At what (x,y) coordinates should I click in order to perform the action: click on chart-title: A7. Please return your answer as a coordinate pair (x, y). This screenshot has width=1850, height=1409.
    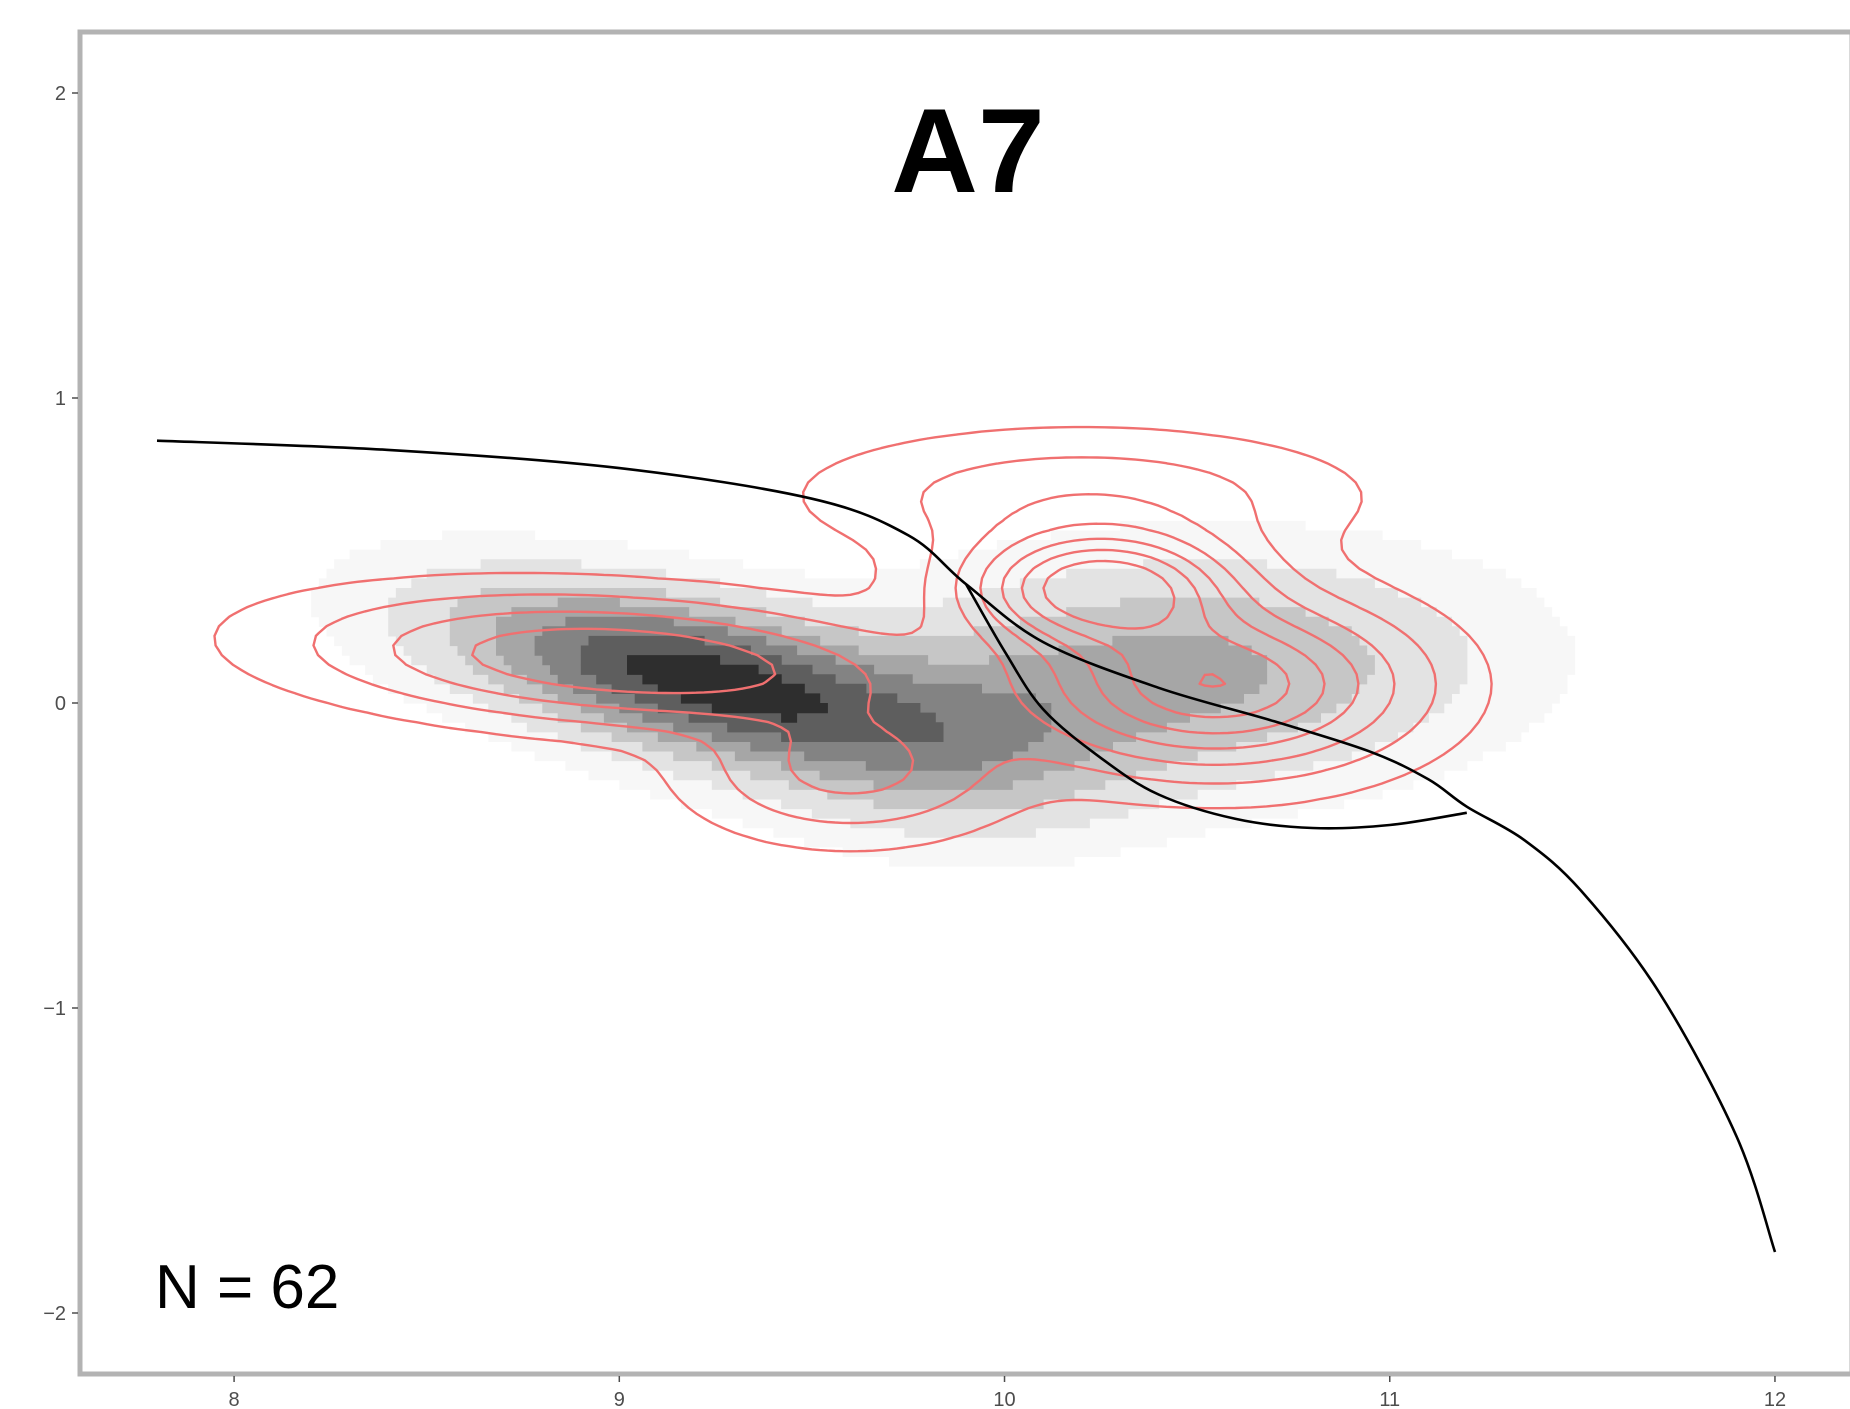
    Looking at the image, I should click on (967, 151).